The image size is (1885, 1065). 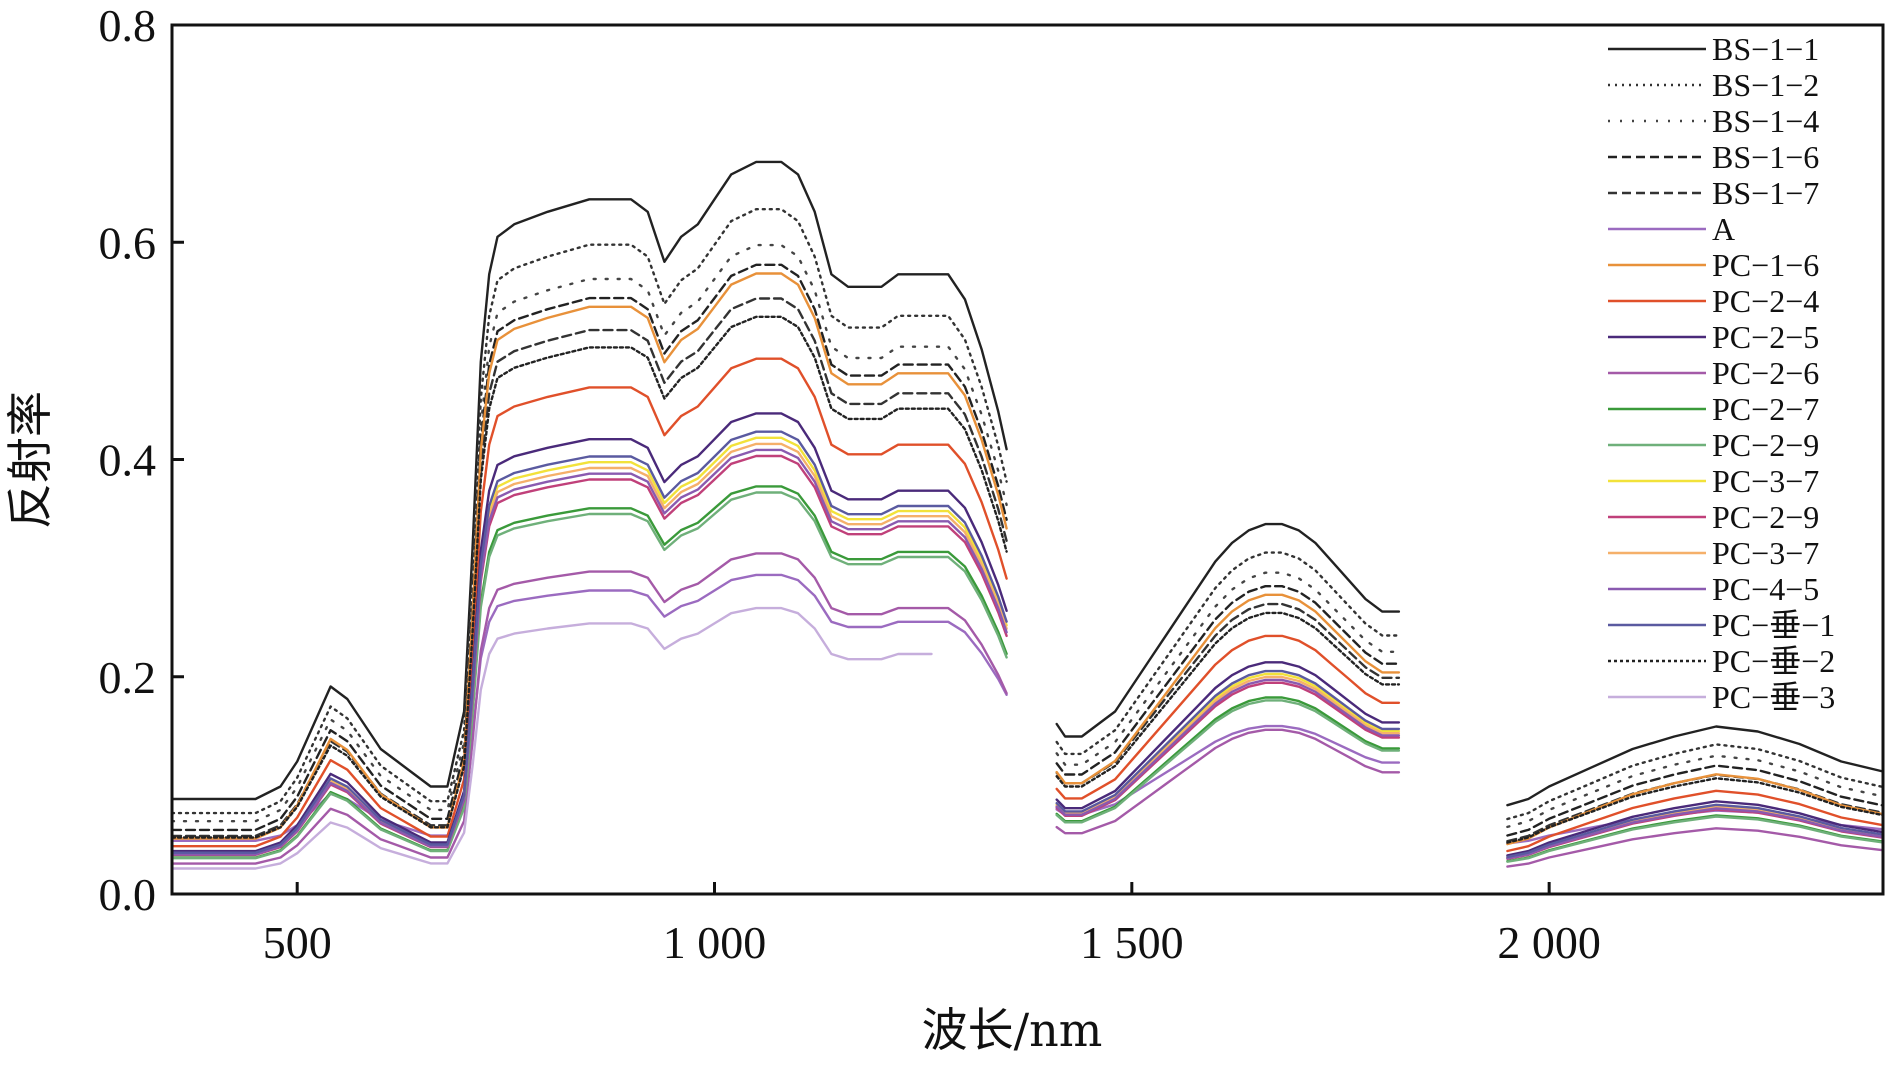 I want to click on legend-item: PC−垂−3, so click(x=1721, y=697).